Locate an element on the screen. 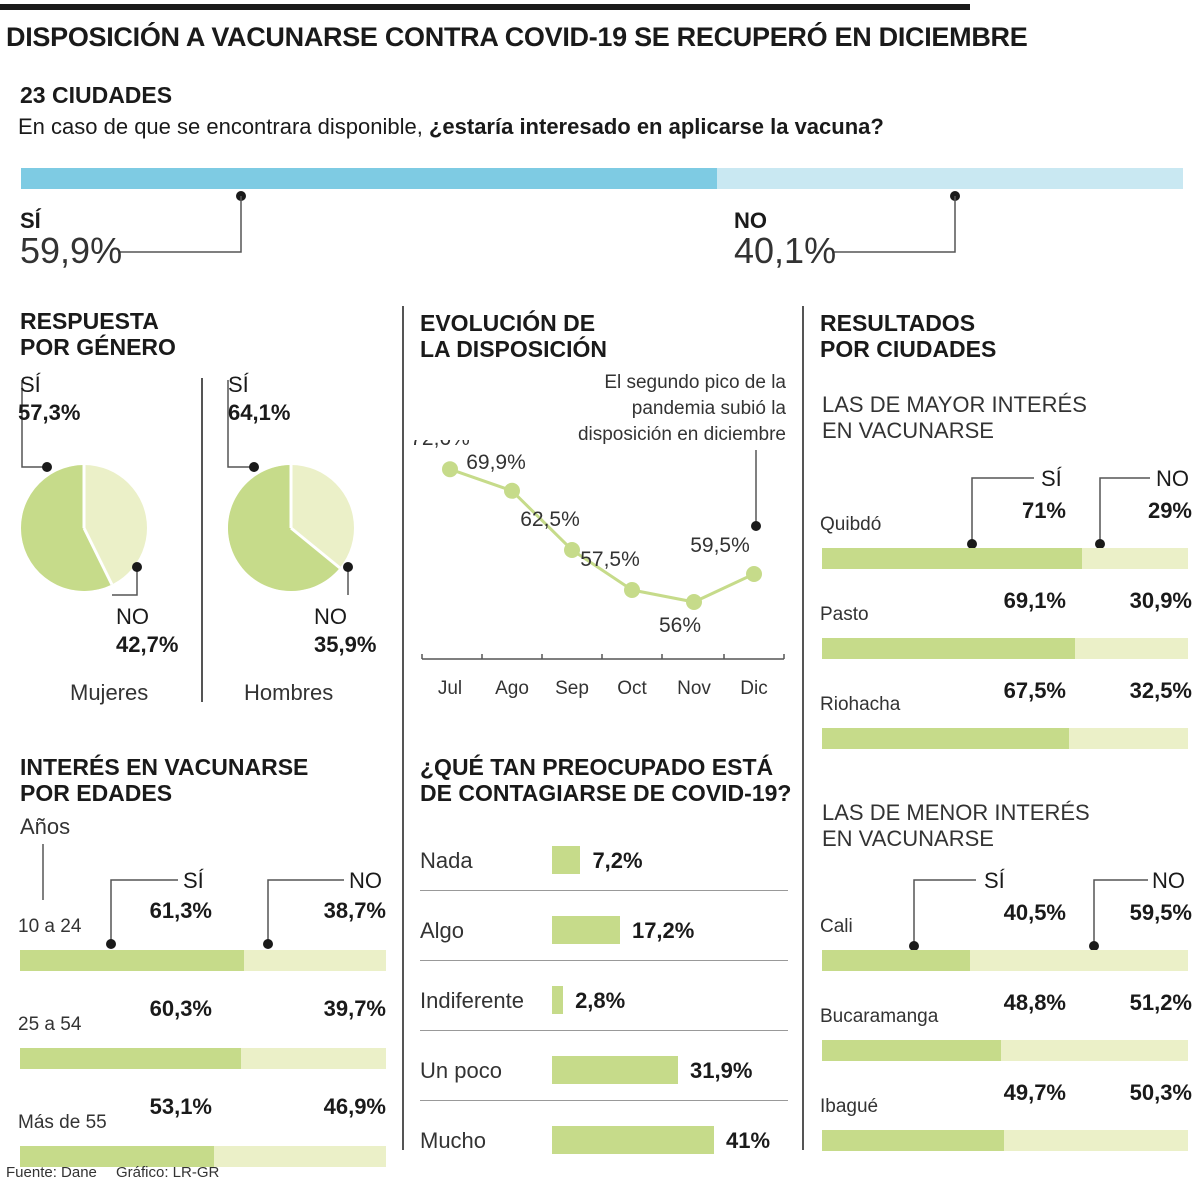 The width and height of the screenshot is (1200, 1182). x-tick-label: Oct is located at coordinates (632, 688).